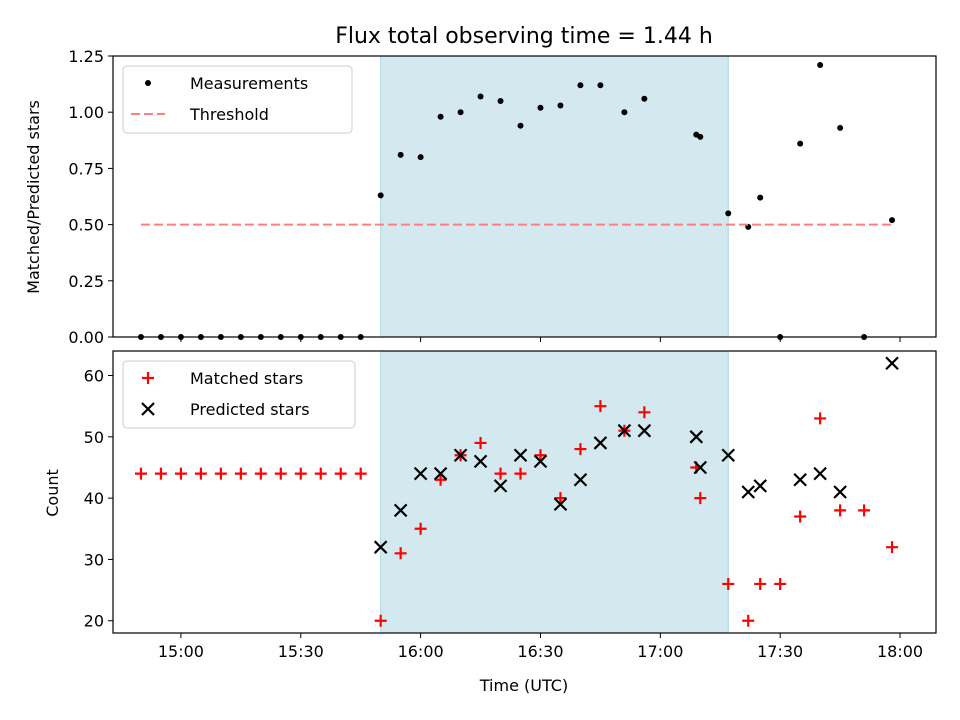 The width and height of the screenshot is (960, 720). What do you see at coordinates (660, 651) in the screenshot?
I see `x-tick-label: 17:00` at bounding box center [660, 651].